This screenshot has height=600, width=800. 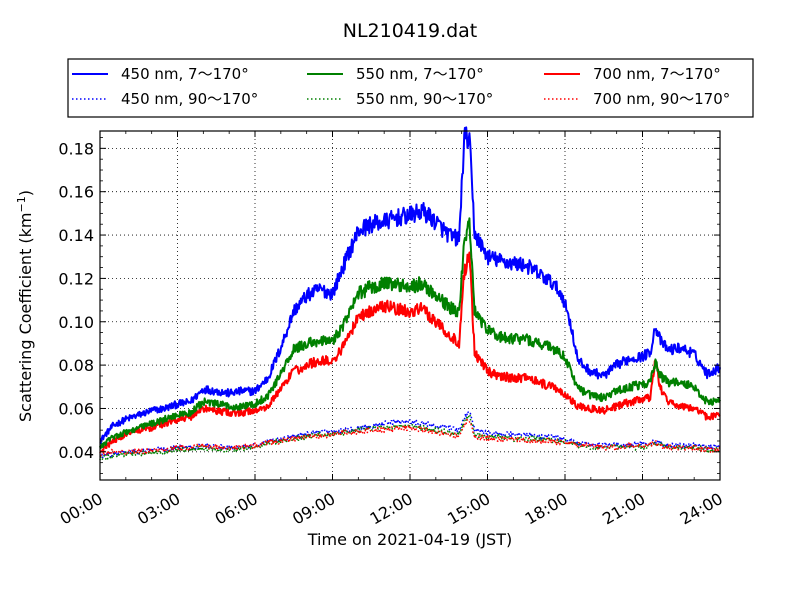 I want to click on y-tick-labels: 0.04 0.06 0.08 0.10 0.12 0.14 0.16 0.18, so click(x=76, y=300).